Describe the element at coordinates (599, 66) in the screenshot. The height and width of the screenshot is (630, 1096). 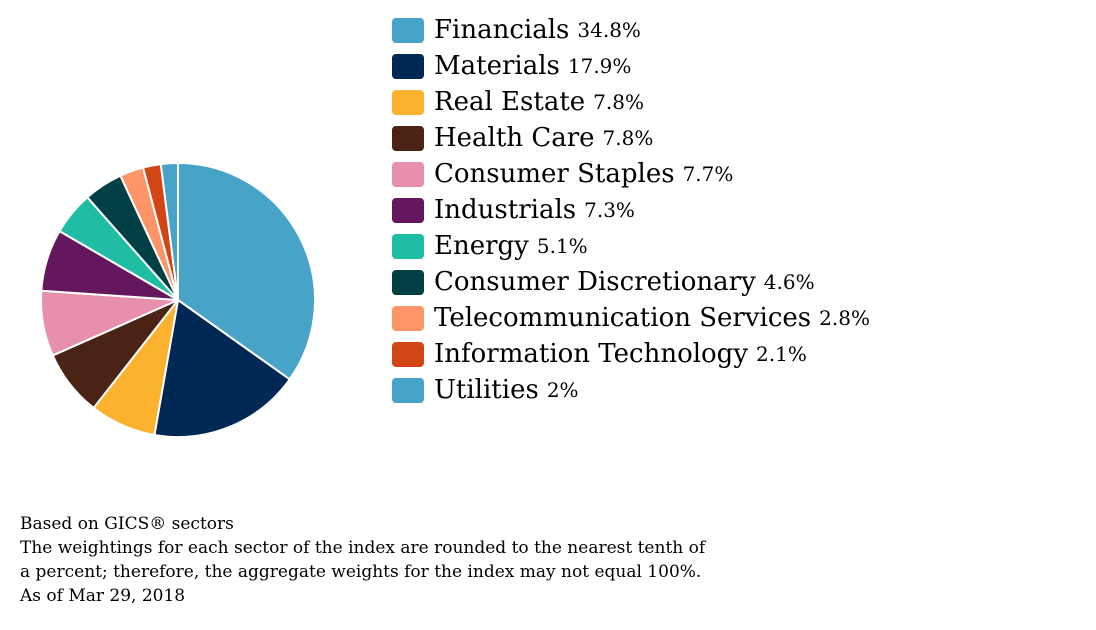
I see `legend-percent: 17.9%` at that location.